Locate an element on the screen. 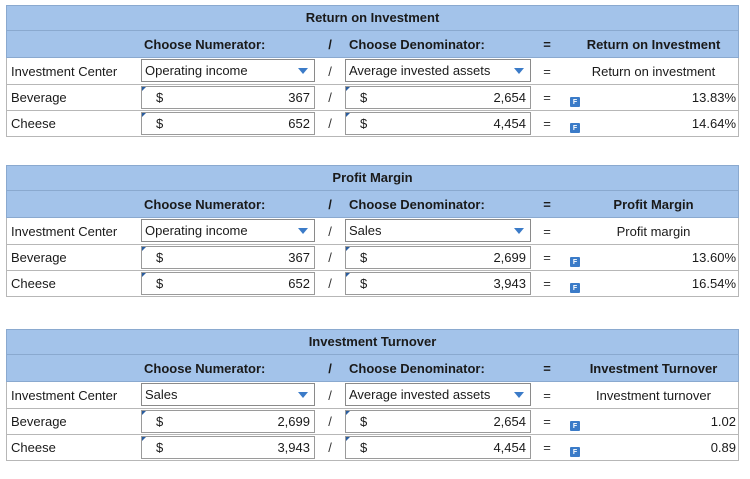  numerator-select-value: Sales is located at coordinates (161, 394).